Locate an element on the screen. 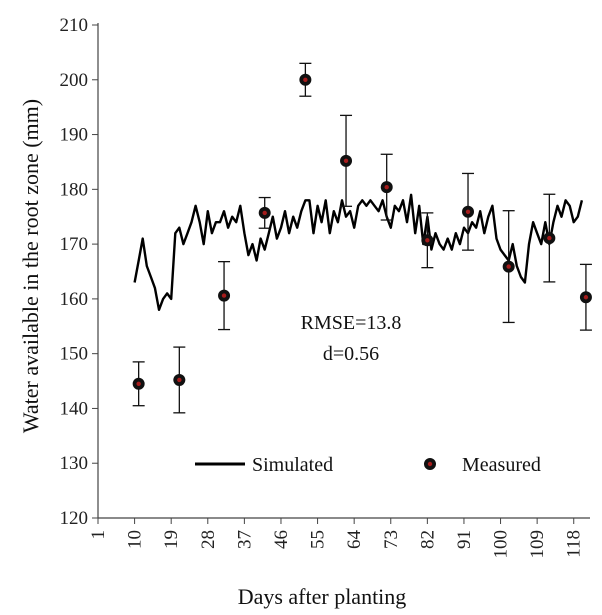  y-tick-label: 170 is located at coordinates (74, 244).